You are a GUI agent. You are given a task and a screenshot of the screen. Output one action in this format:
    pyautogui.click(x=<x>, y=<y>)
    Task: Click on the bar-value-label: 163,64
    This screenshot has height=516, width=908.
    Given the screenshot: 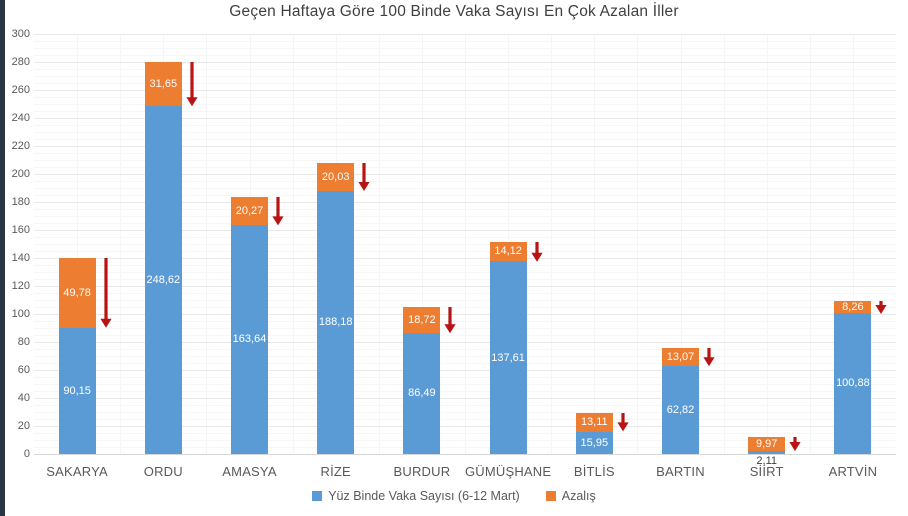 What is the action you would take?
    pyautogui.click(x=249, y=339)
    